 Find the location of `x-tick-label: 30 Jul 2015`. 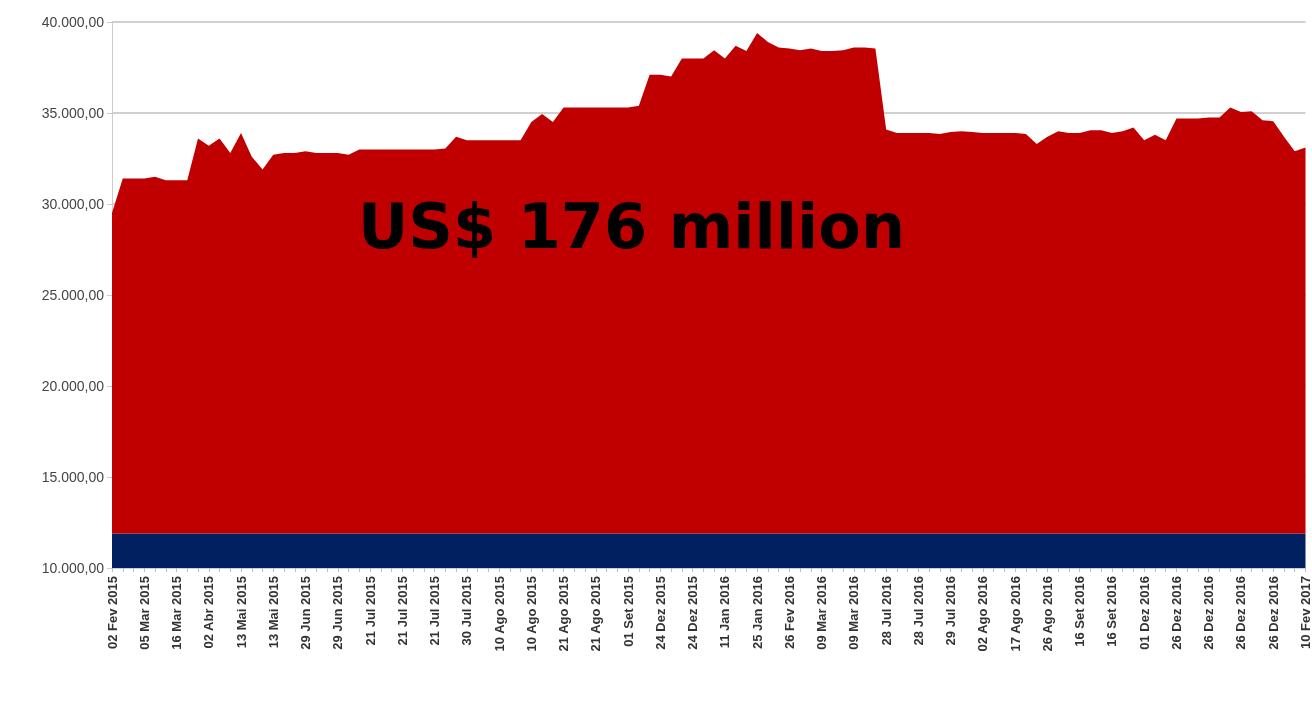

x-tick-label: 30 Jul 2015 is located at coordinates (467, 611).